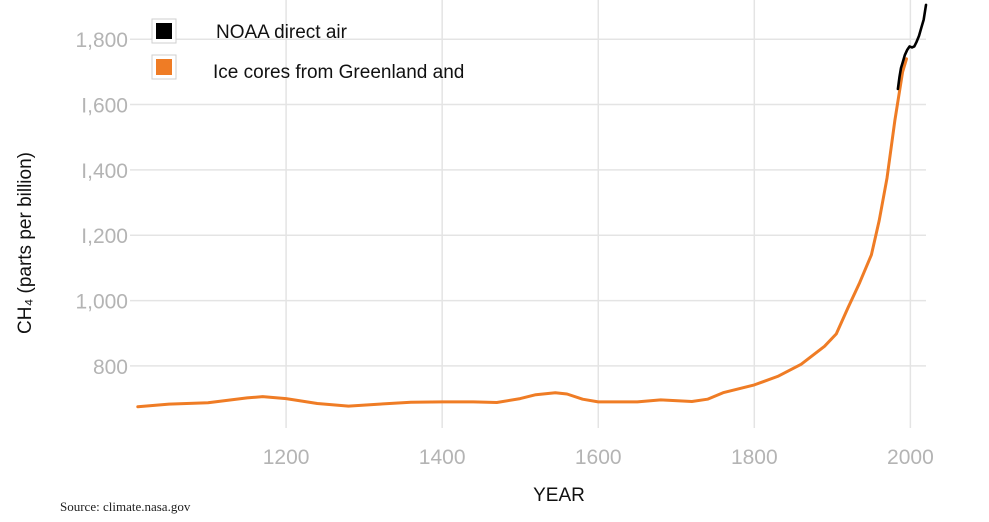 Image resolution: width=989 pixels, height=522 pixels. I want to click on y-tick-label: 1,800, so click(101, 40).